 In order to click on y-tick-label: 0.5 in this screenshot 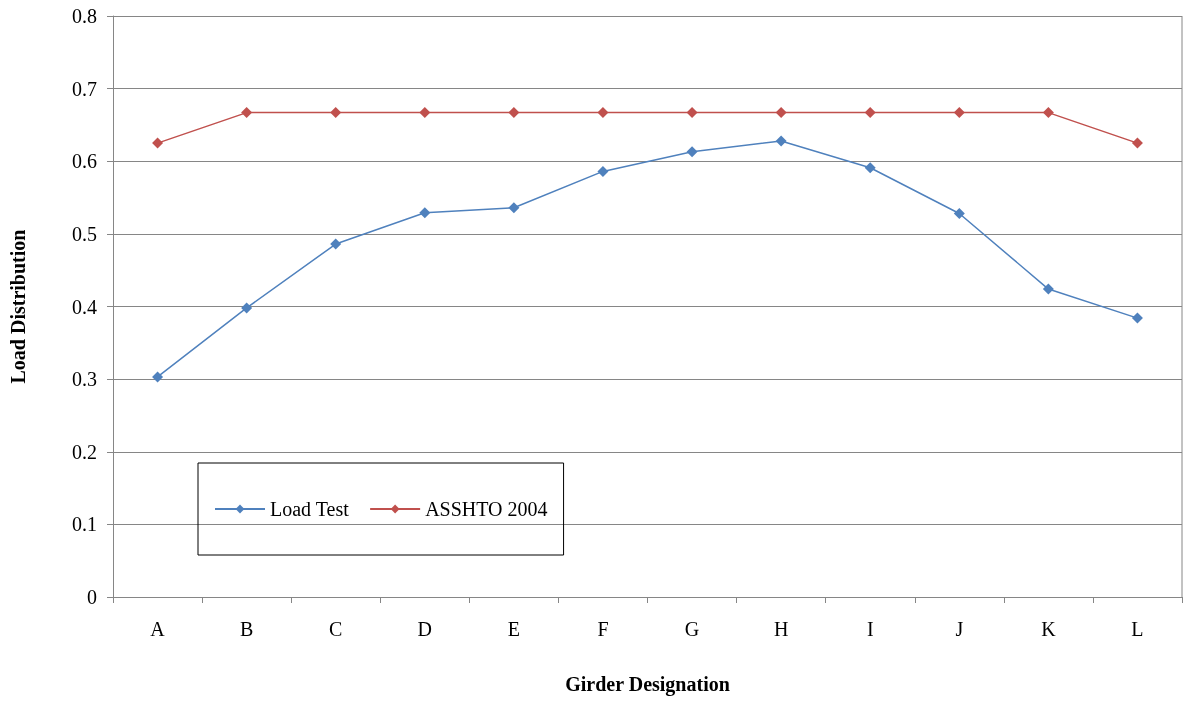, I will do `click(84, 233)`.